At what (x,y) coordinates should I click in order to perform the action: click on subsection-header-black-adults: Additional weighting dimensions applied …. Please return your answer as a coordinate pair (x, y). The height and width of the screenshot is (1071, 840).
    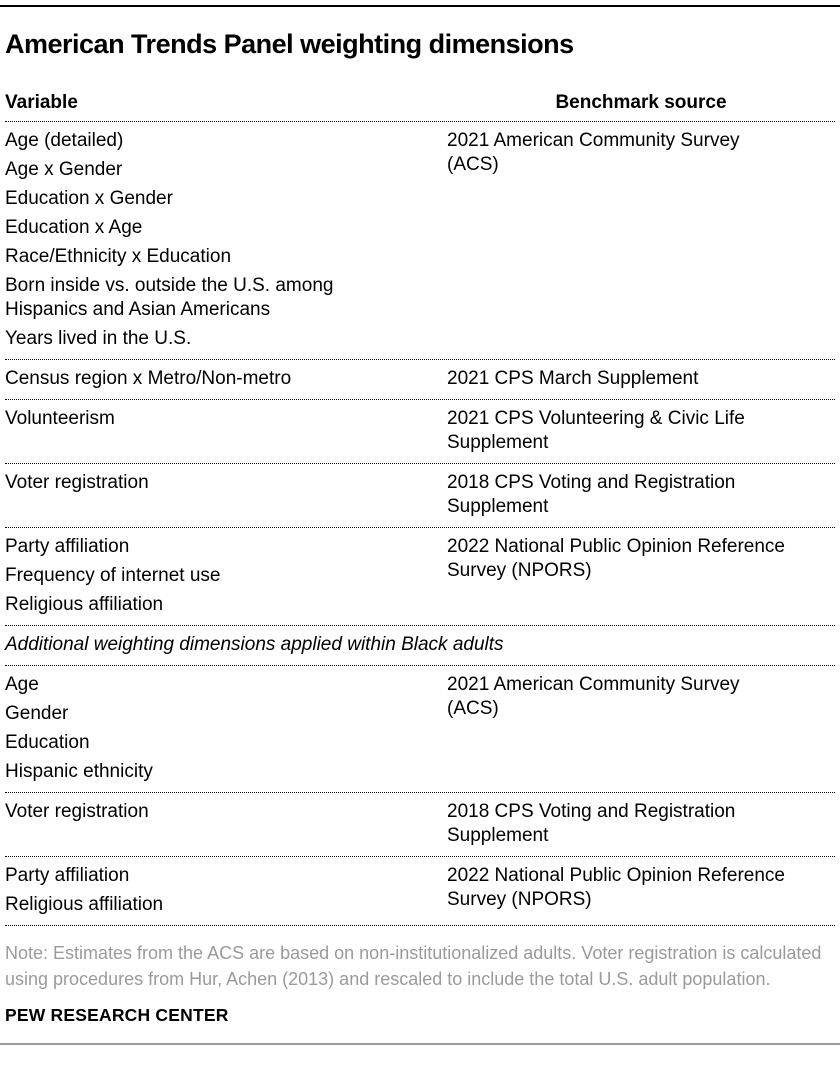
    Looking at the image, I should click on (420, 646).